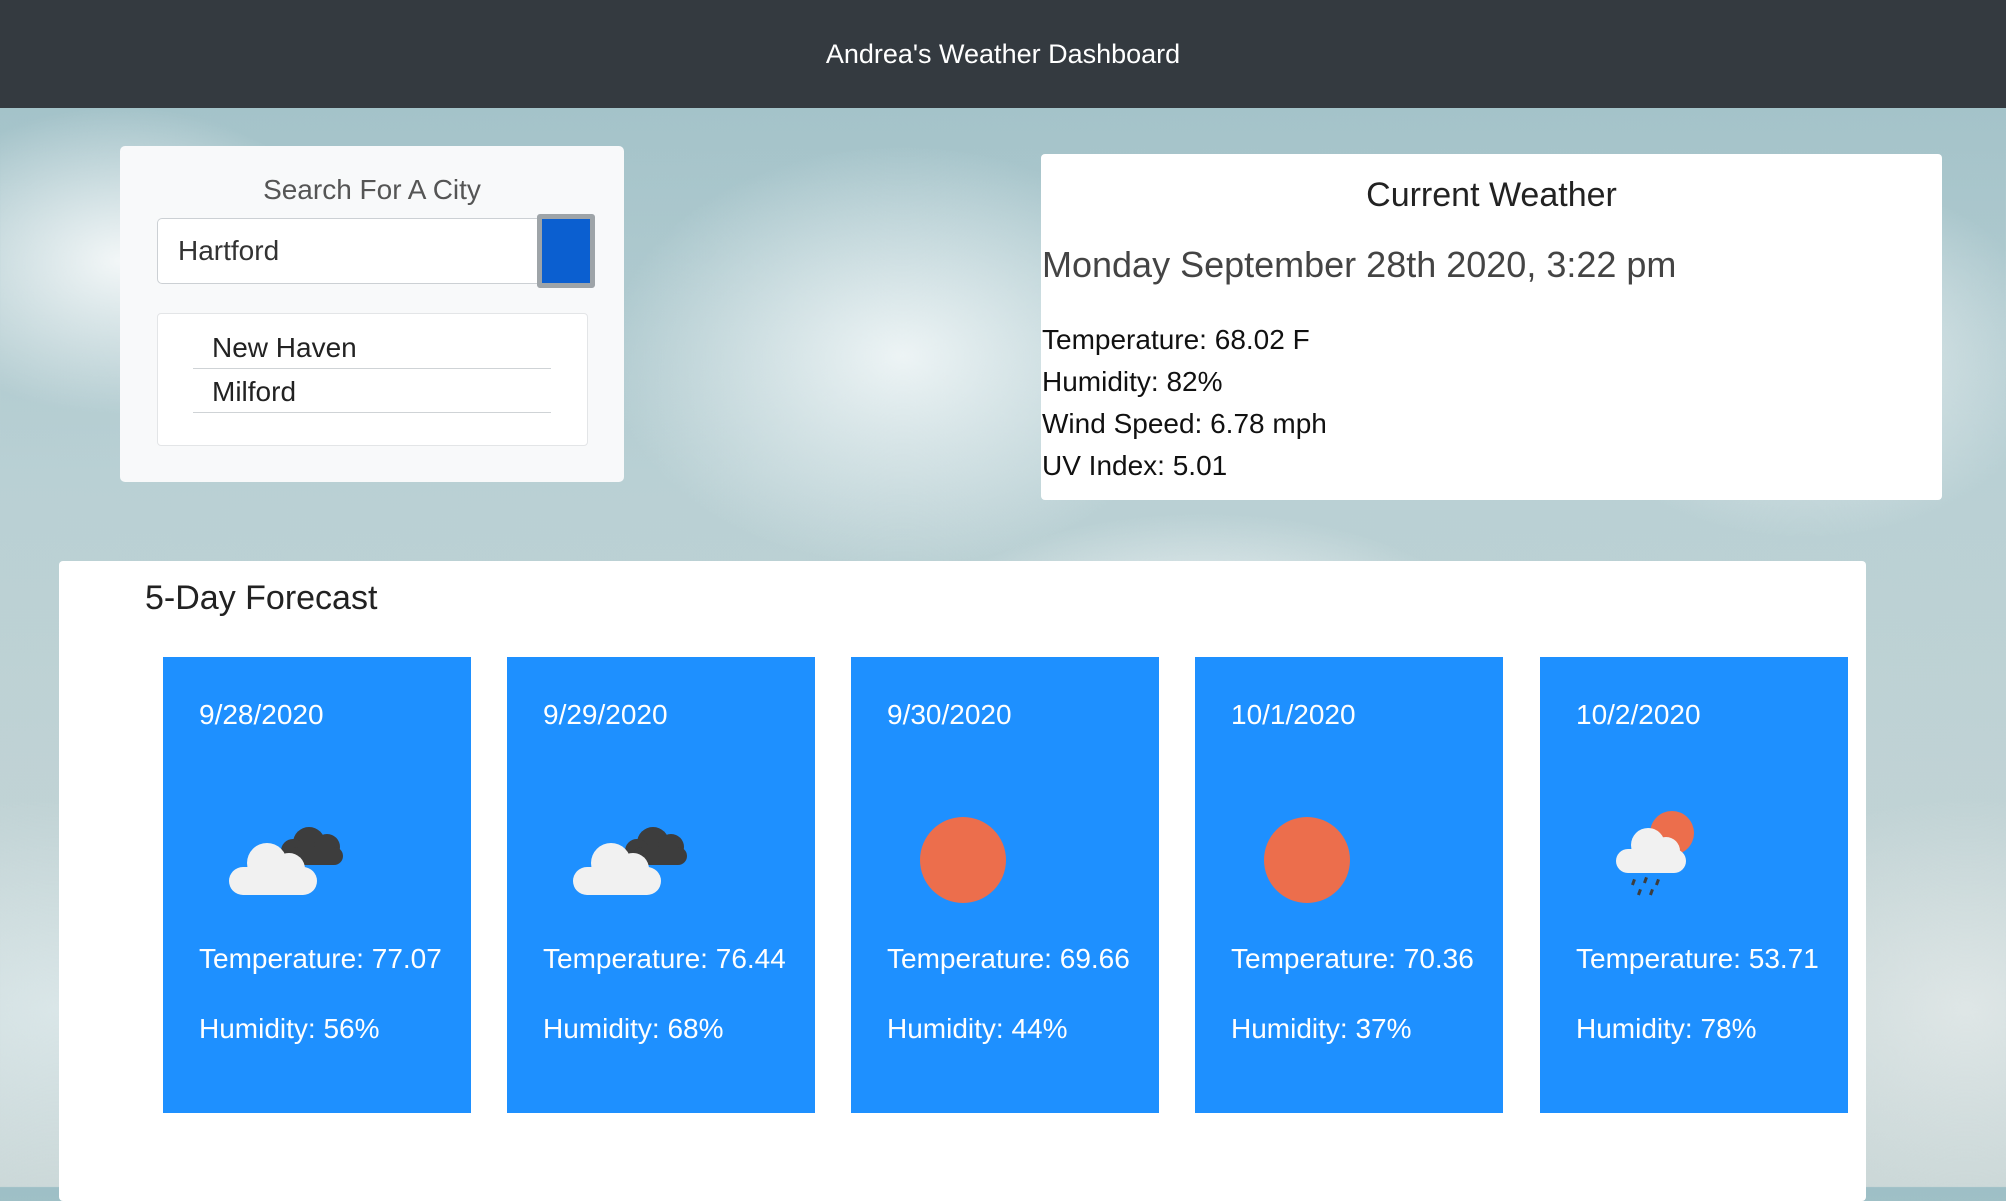 The image size is (2006, 1201). What do you see at coordinates (1176, 339) in the screenshot?
I see `current-temperature: Temperature: 68.02 F` at bounding box center [1176, 339].